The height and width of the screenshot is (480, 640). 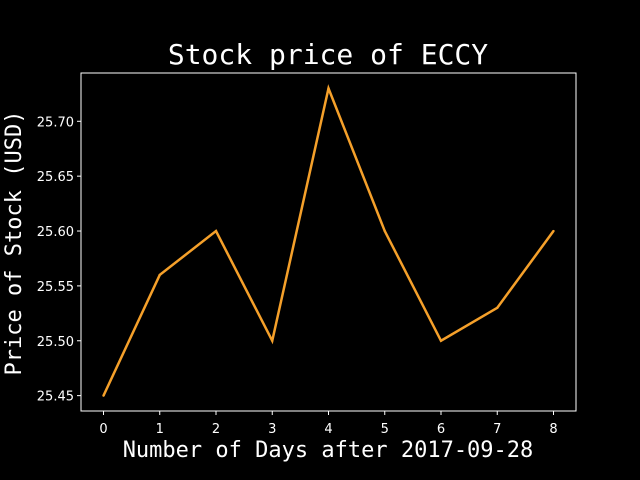 What do you see at coordinates (216, 429) in the screenshot?
I see `x-tick-label: 2` at bounding box center [216, 429].